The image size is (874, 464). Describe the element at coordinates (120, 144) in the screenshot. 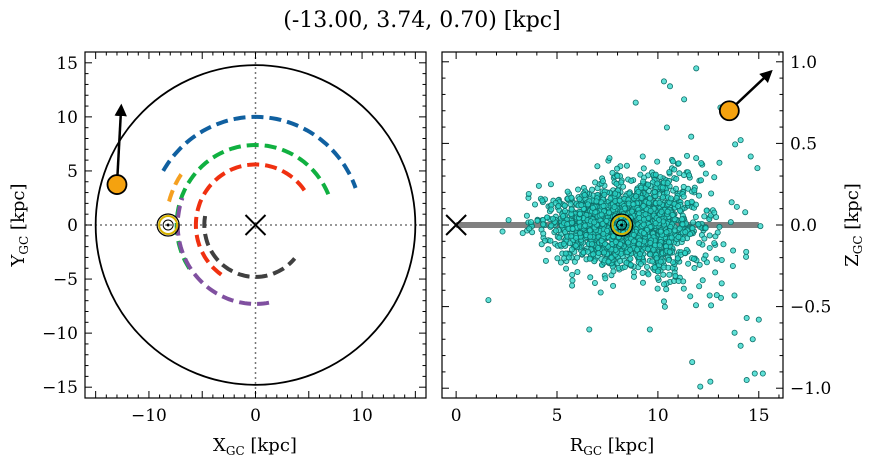

I see `velocity-arrow` at that location.